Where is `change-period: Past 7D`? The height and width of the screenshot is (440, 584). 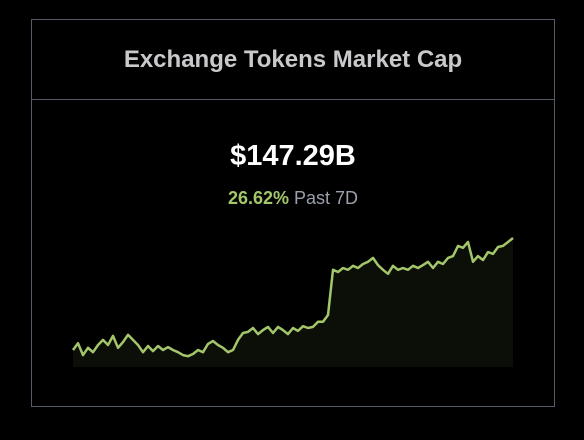
change-period: Past 7D is located at coordinates (326, 198).